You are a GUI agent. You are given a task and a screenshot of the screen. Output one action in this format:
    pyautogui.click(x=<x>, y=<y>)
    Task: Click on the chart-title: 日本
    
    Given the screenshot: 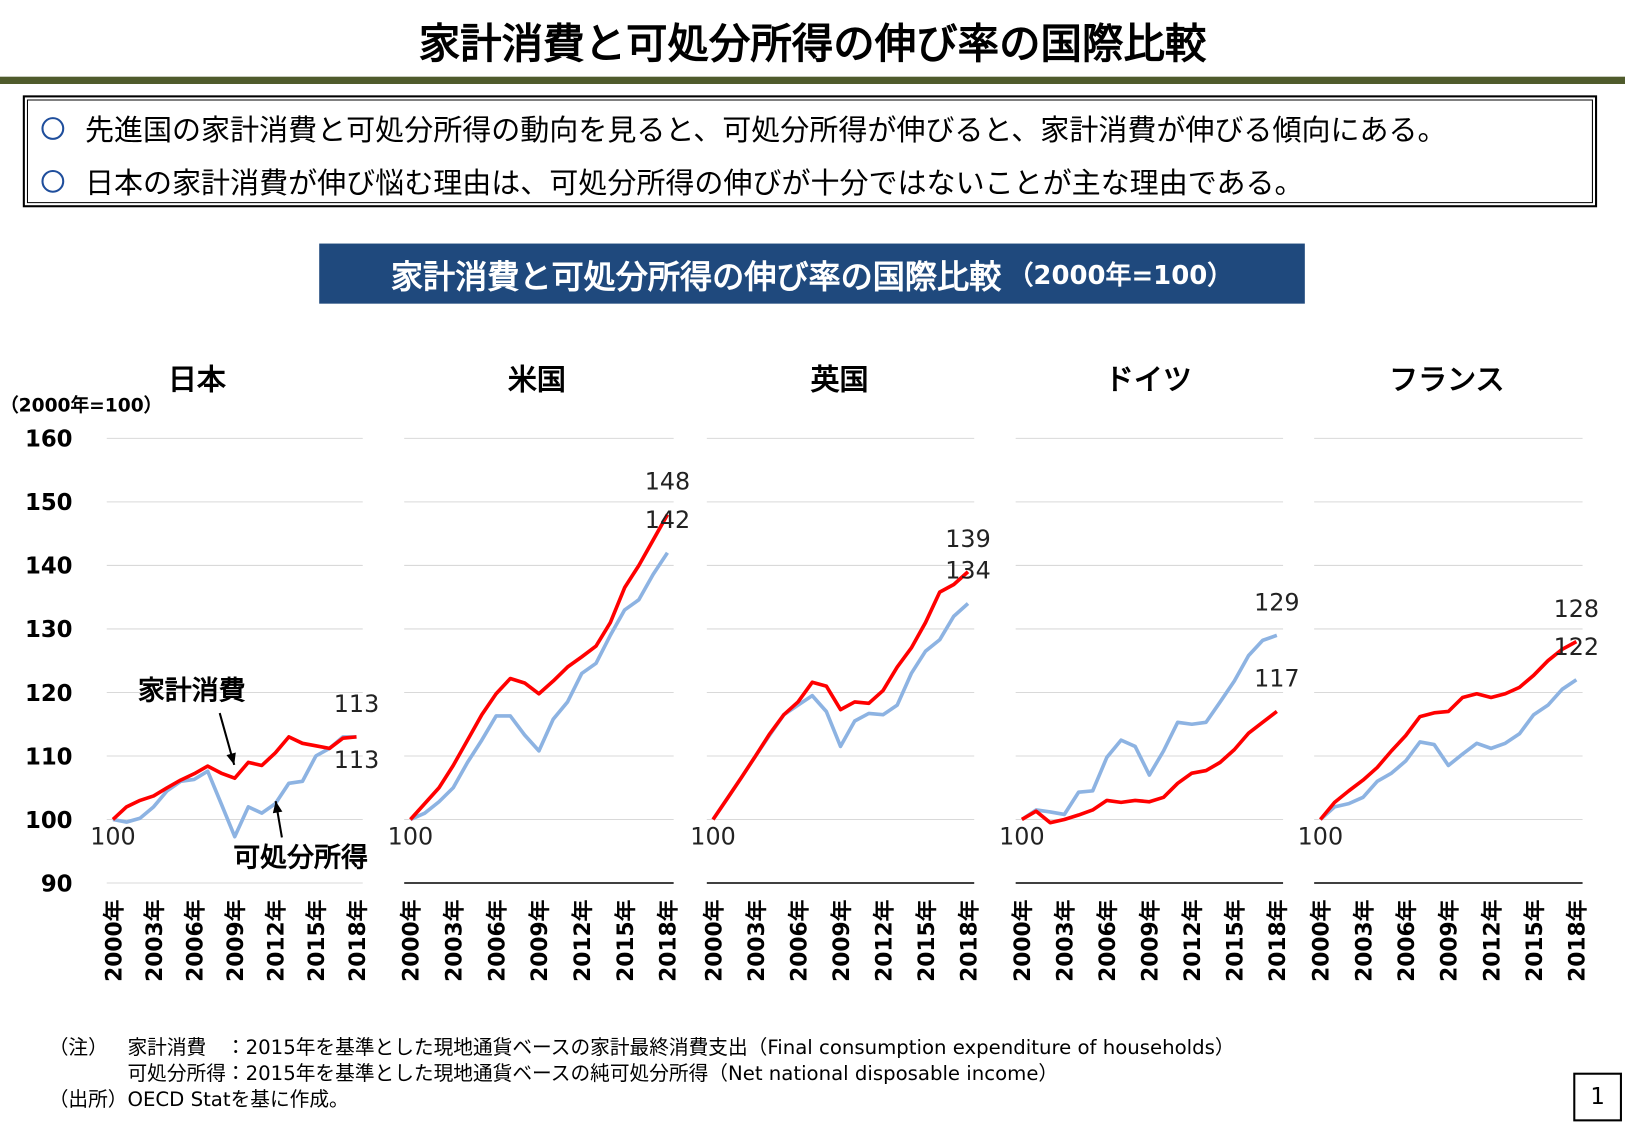 What is the action you would take?
    pyautogui.click(x=197, y=380)
    